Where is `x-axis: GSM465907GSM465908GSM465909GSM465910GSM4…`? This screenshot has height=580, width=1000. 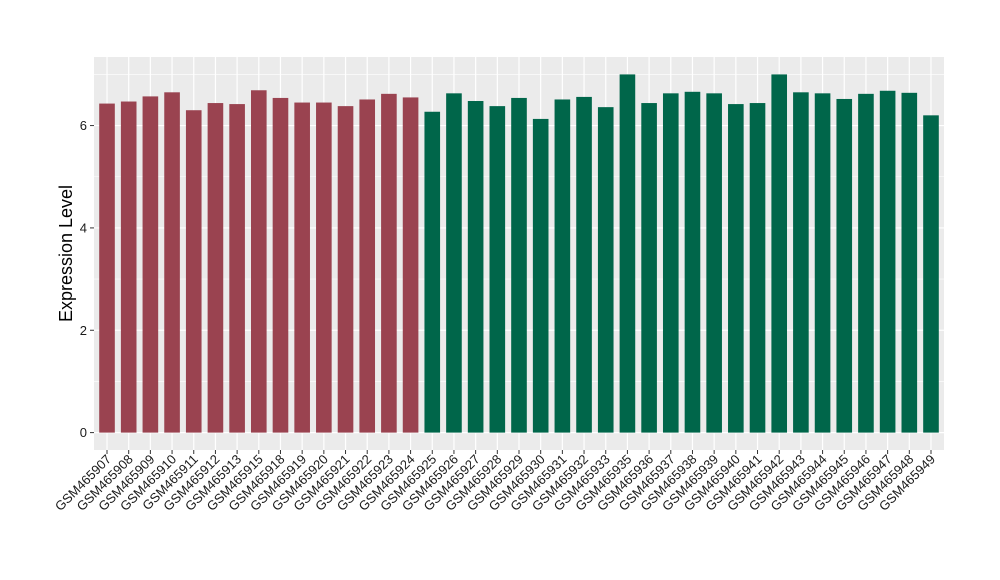 x-axis: GSM465907GSM465908GSM465909GSM465910GSM4… is located at coordinates (495, 482).